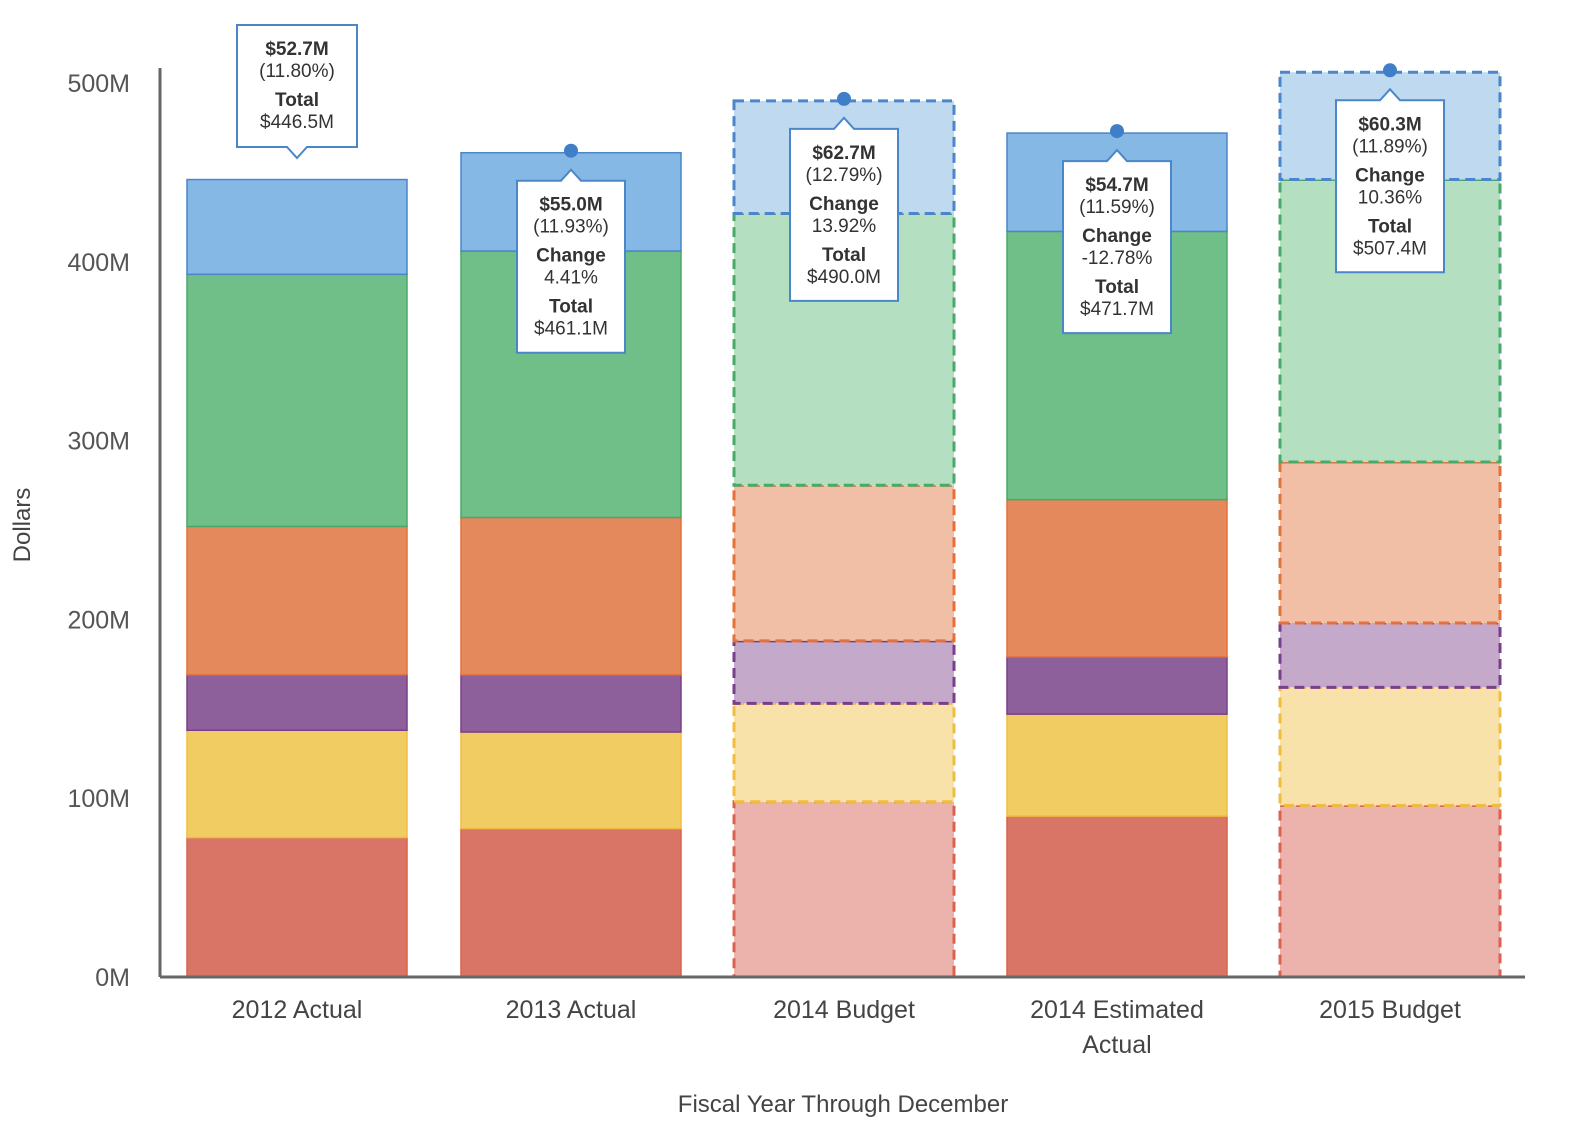  I want to click on tooltip-text: (11.59%), so click(1117, 207).